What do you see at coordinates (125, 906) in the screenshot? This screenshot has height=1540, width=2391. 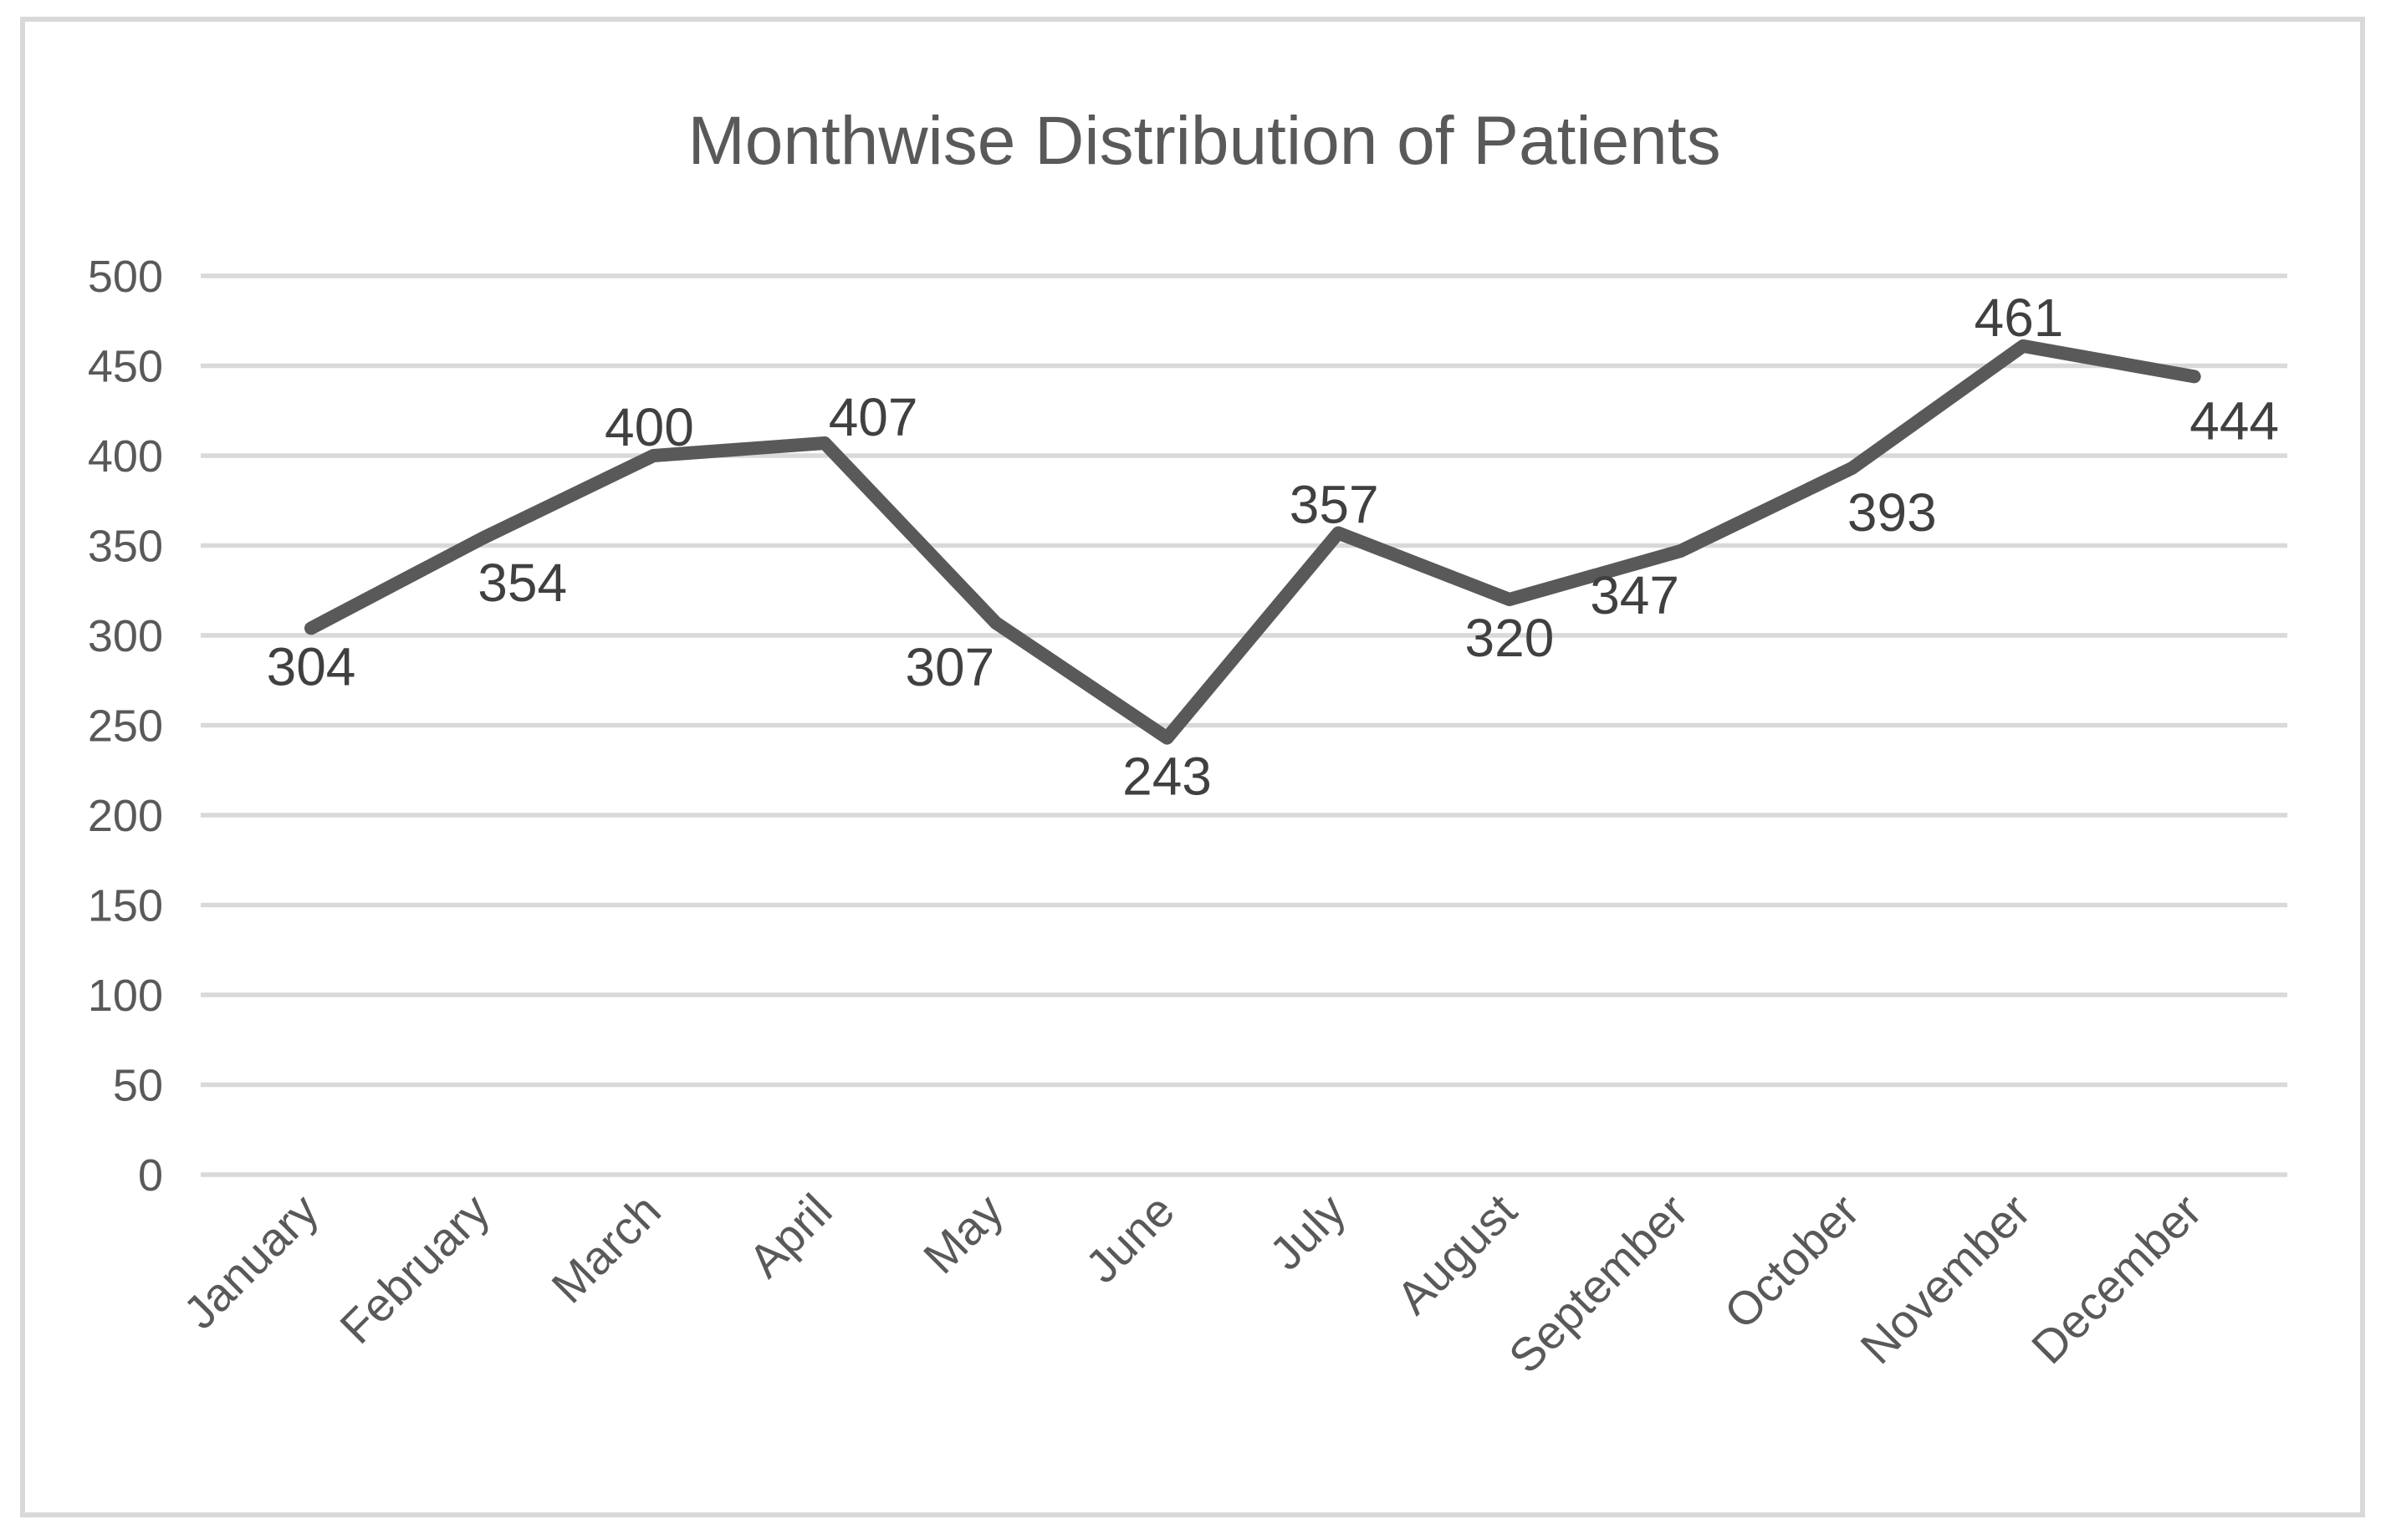 I see `y-axis-tick-label: 150` at bounding box center [125, 906].